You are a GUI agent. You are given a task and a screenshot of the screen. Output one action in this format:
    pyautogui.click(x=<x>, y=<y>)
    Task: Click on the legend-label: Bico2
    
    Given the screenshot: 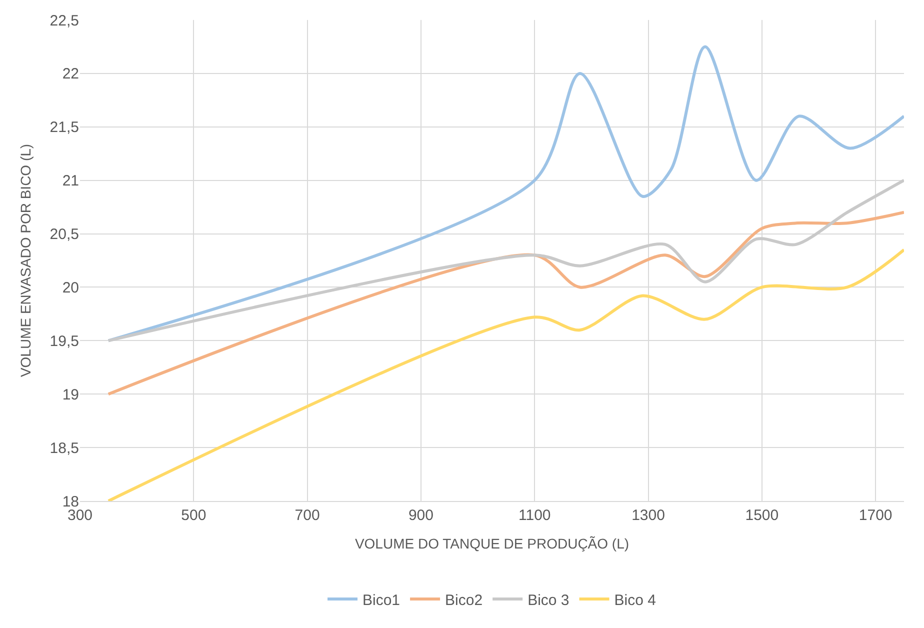 What is the action you would take?
    pyautogui.click(x=464, y=600)
    